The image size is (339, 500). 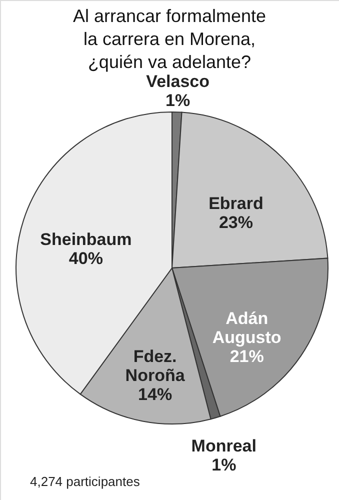 What do you see at coordinates (236, 204) in the screenshot?
I see `slice-label: Ebrard` at bounding box center [236, 204].